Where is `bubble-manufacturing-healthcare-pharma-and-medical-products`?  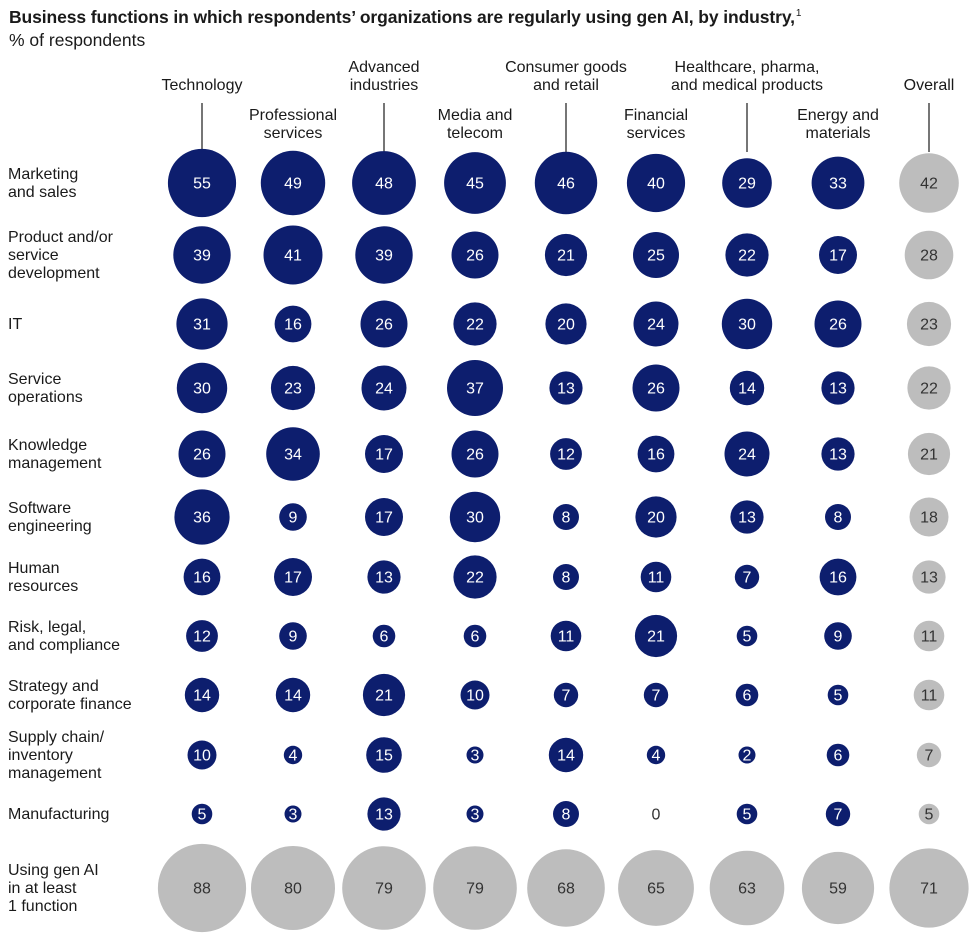
bubble-manufacturing-healthcare-pharma-and-medical-products is located at coordinates (747, 814).